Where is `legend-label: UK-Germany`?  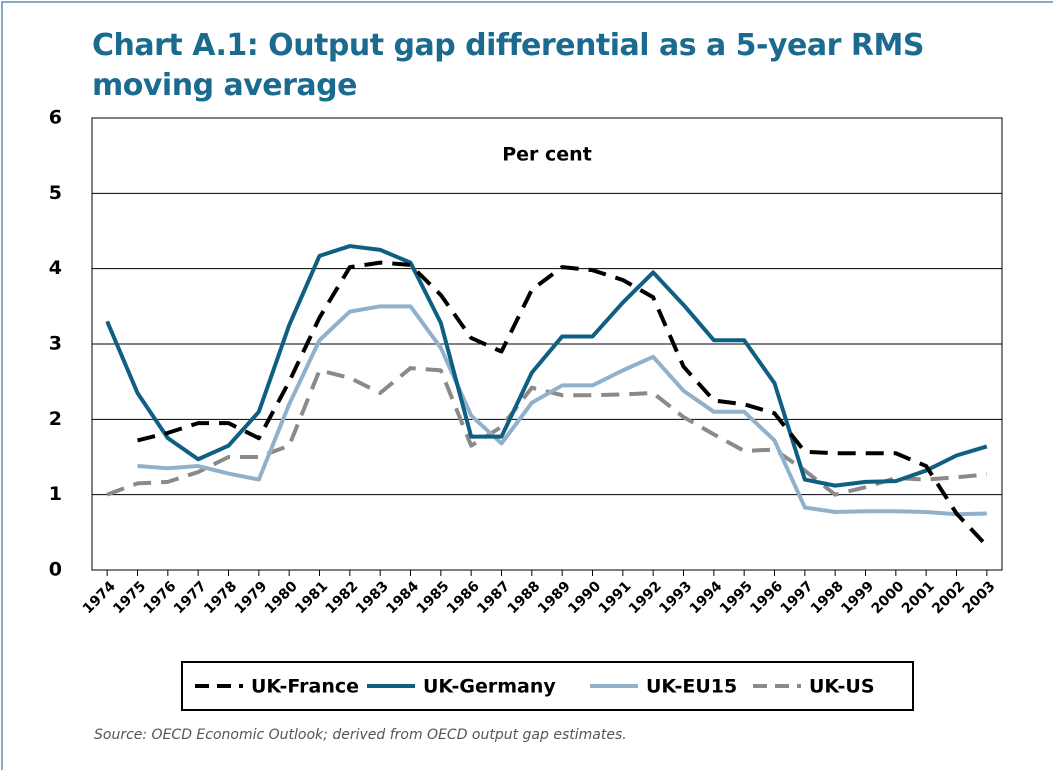
legend-label: UK-Germany is located at coordinates (489, 687).